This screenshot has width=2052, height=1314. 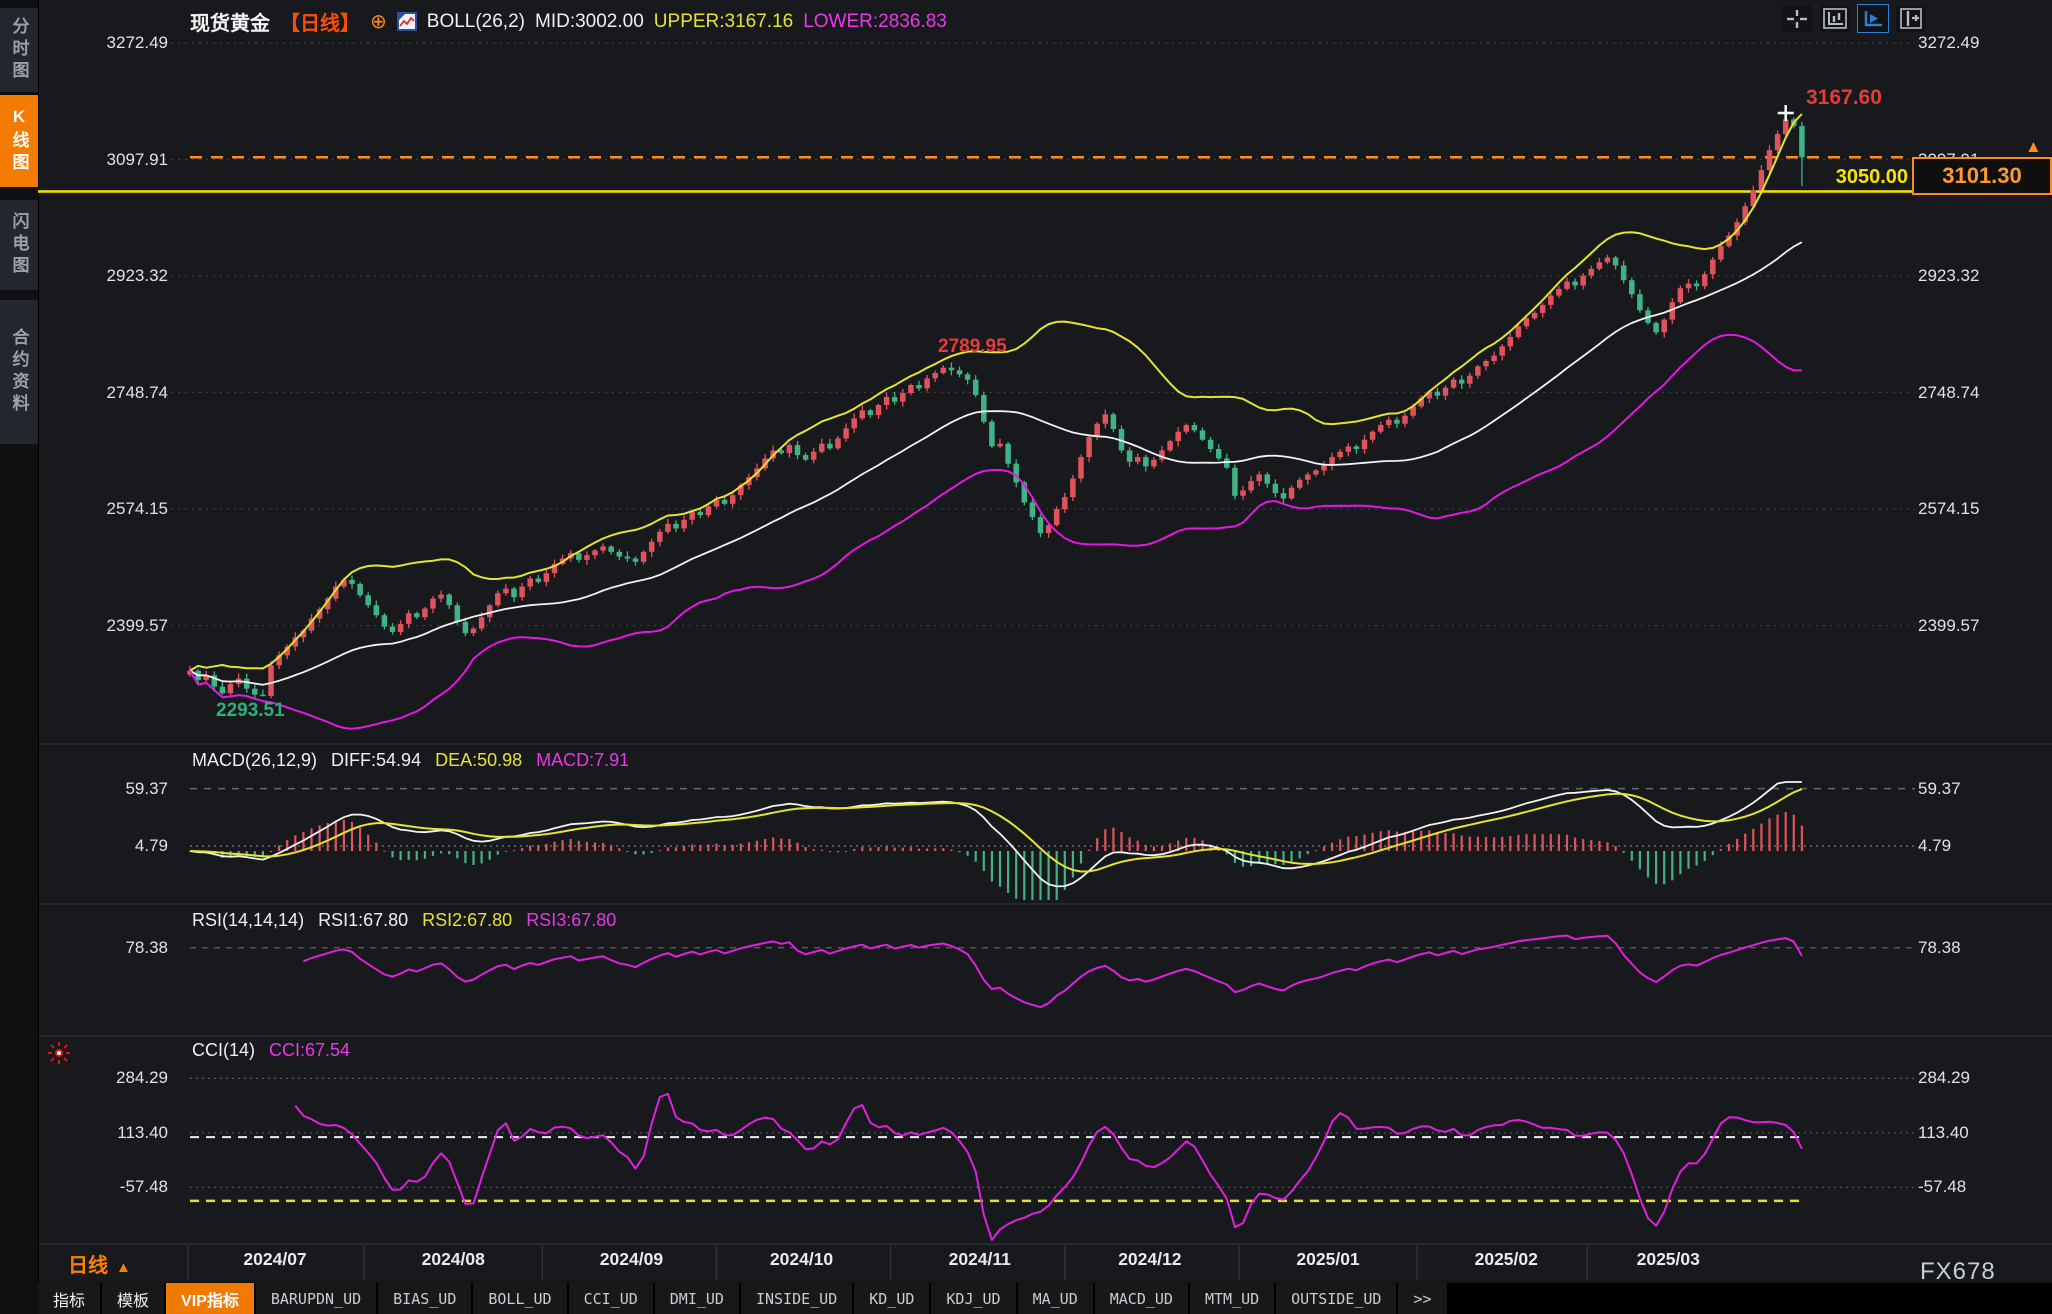 What do you see at coordinates (479, 760) in the screenshot?
I see `macd-dea-value: DEA:50.98` at bounding box center [479, 760].